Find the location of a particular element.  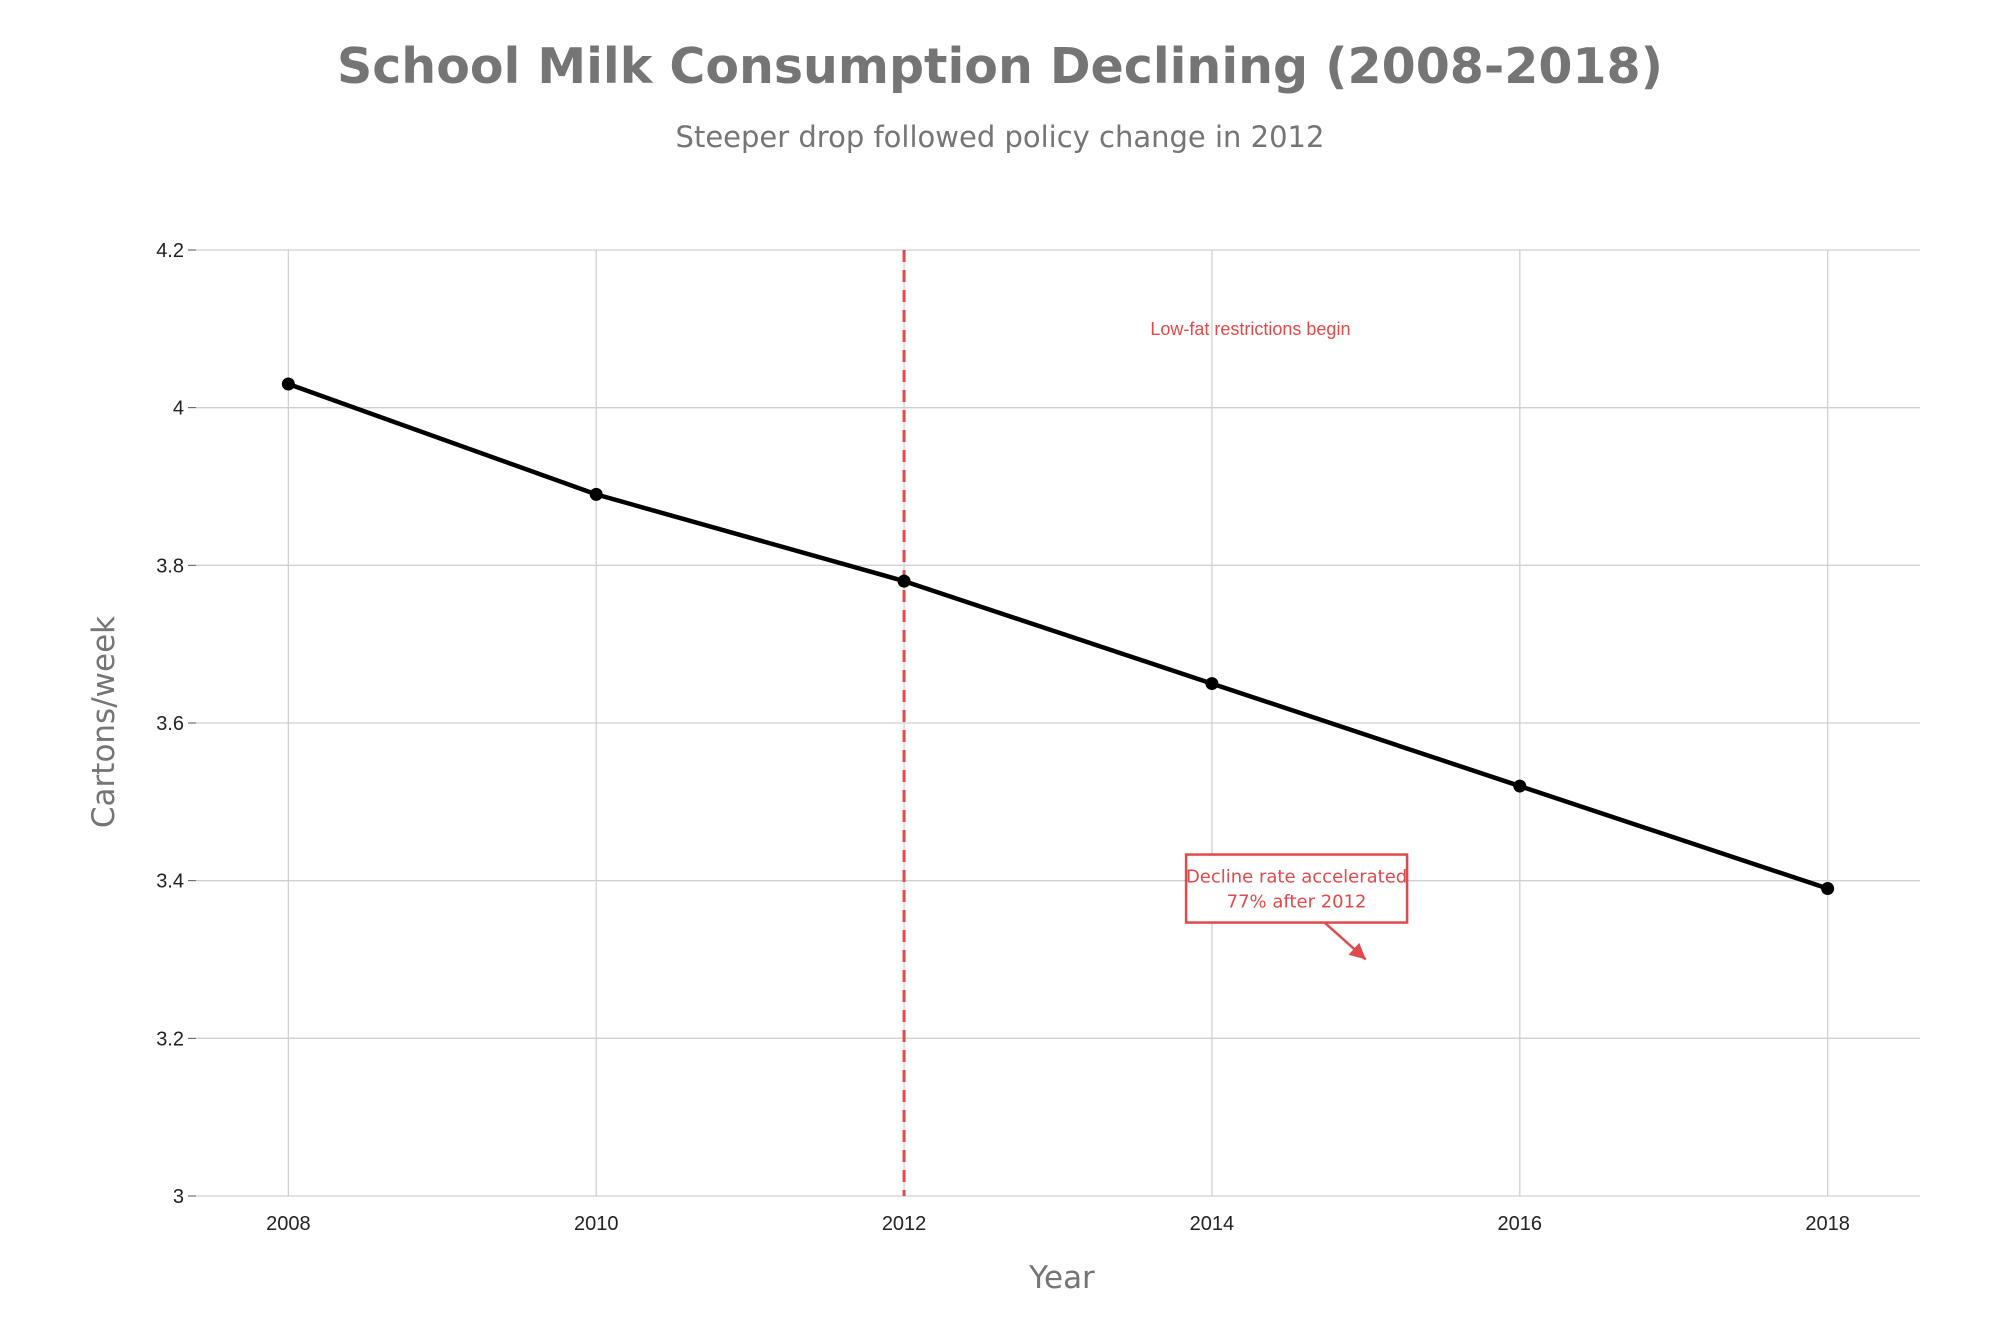

y-tick-label: 3.2 is located at coordinates (170, 1039).